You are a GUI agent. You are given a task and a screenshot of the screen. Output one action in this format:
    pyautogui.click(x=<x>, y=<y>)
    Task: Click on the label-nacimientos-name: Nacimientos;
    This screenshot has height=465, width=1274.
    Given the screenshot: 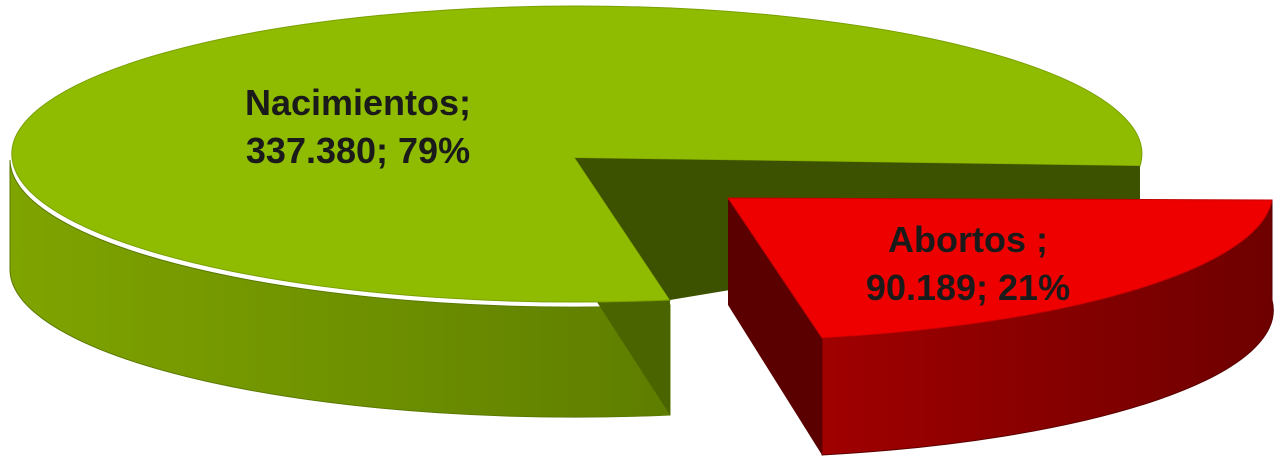 What is the action you would take?
    pyautogui.click(x=358, y=102)
    